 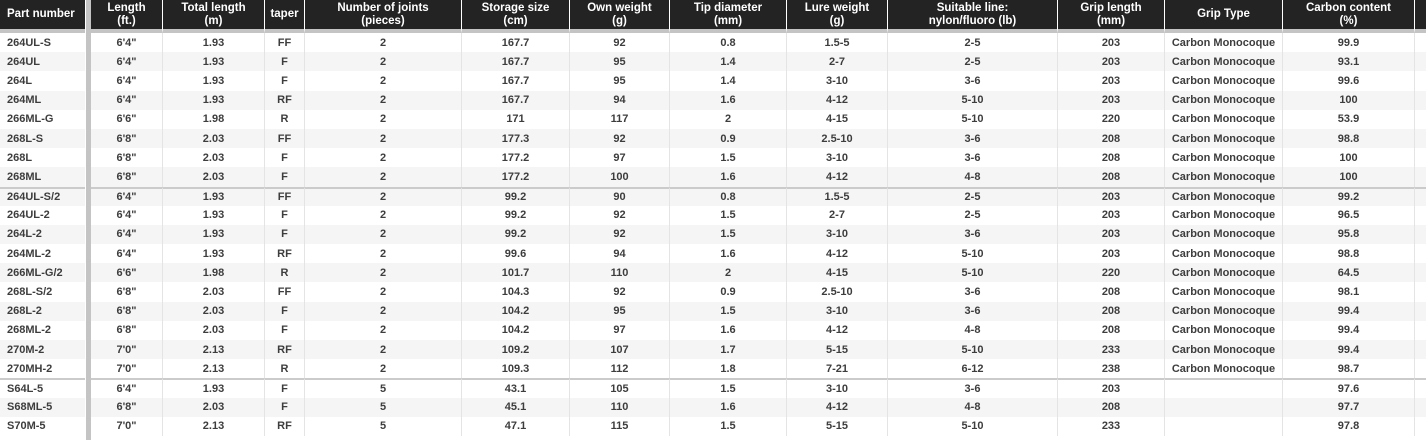 What do you see at coordinates (837, 215) in the screenshot?
I see `cell-lure_g: 2-7` at bounding box center [837, 215].